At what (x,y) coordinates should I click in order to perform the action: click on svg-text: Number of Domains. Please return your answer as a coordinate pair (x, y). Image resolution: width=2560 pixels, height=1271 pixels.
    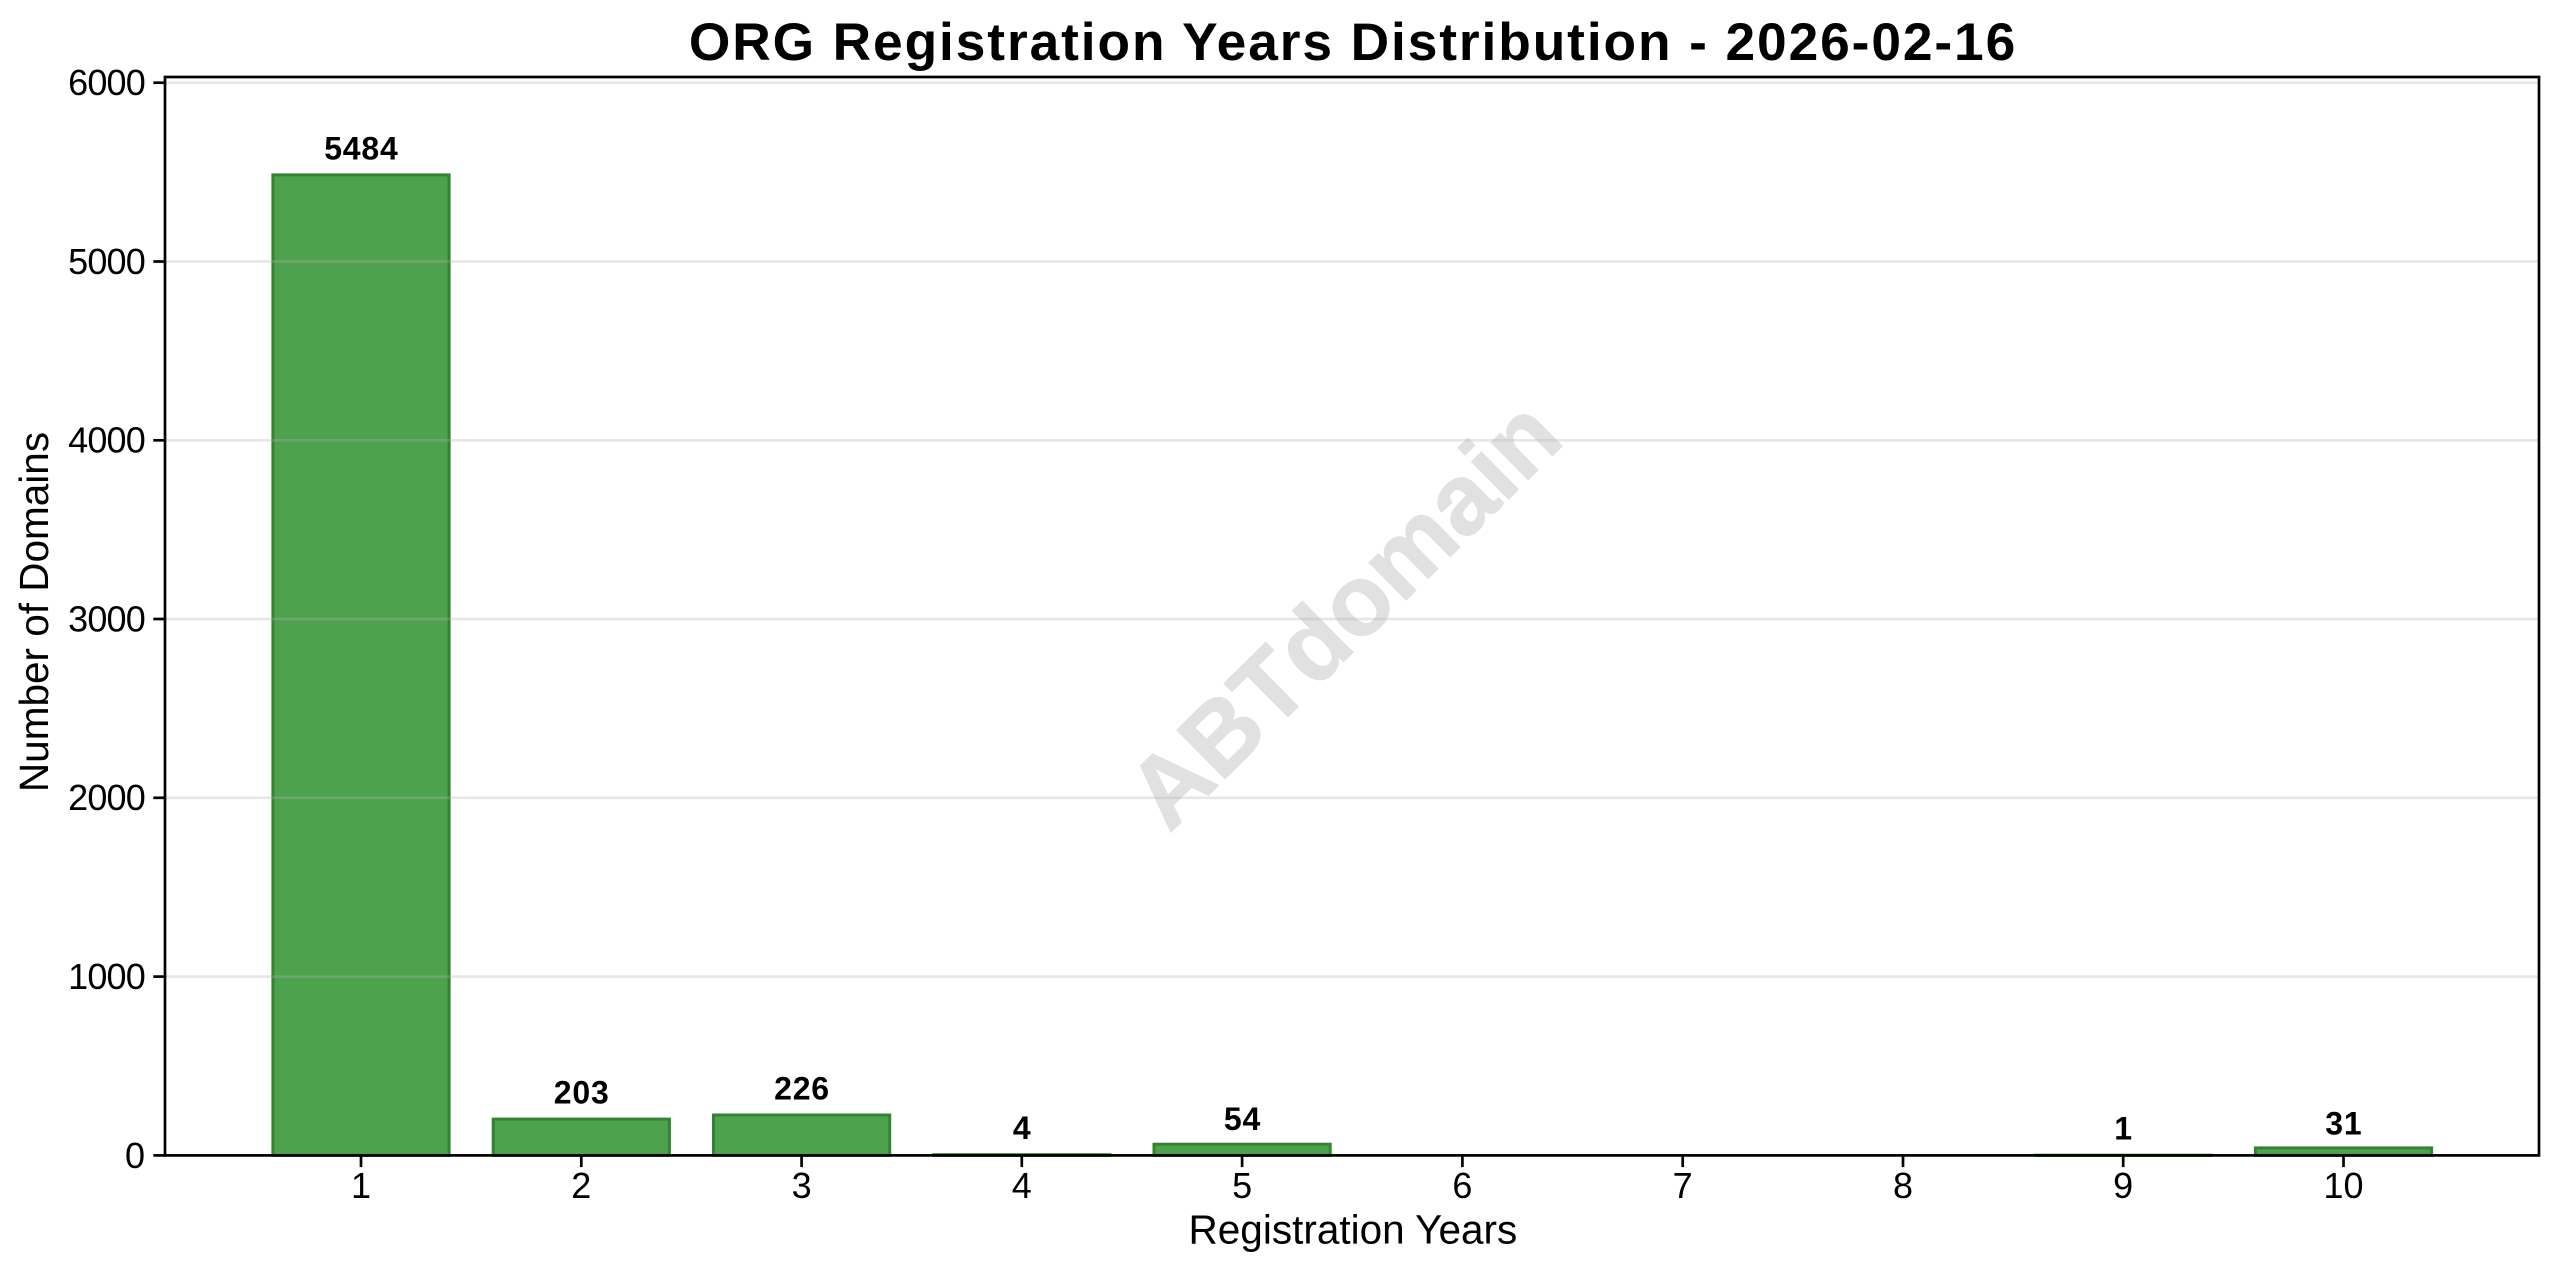
    Looking at the image, I should click on (34, 612).